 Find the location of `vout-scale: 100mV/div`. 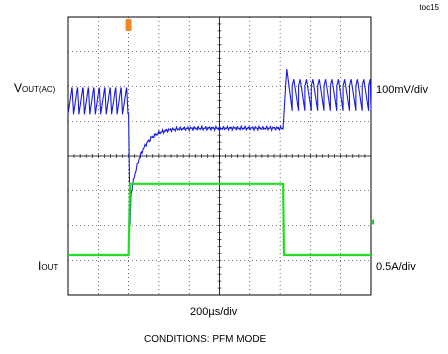

vout-scale: 100mV/div is located at coordinates (402, 90).